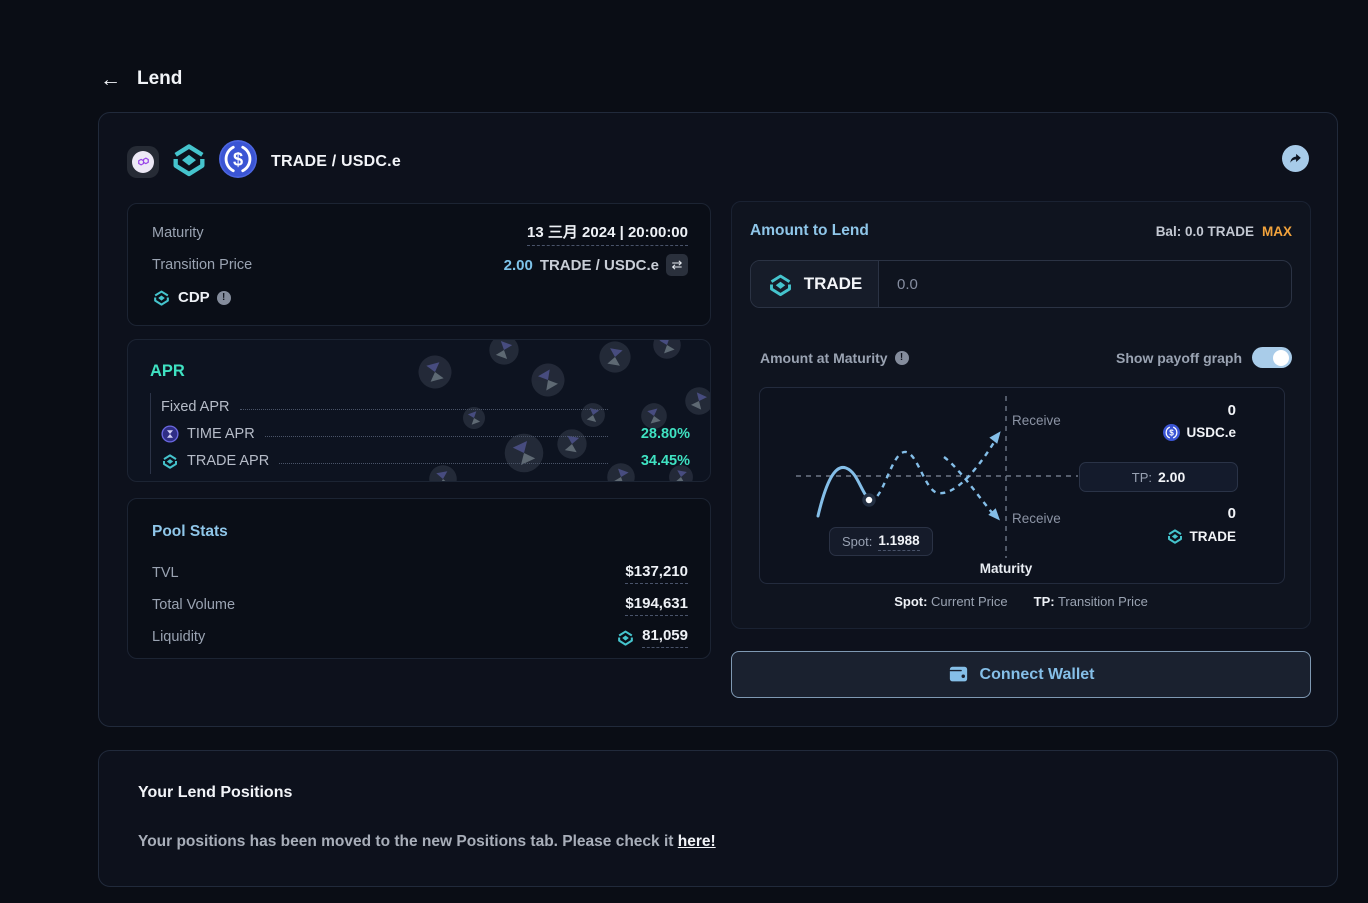 Image resolution: width=1368 pixels, height=903 pixels. What do you see at coordinates (809, 230) in the screenshot?
I see `amount-to-lend-title: Amount to Lend` at bounding box center [809, 230].